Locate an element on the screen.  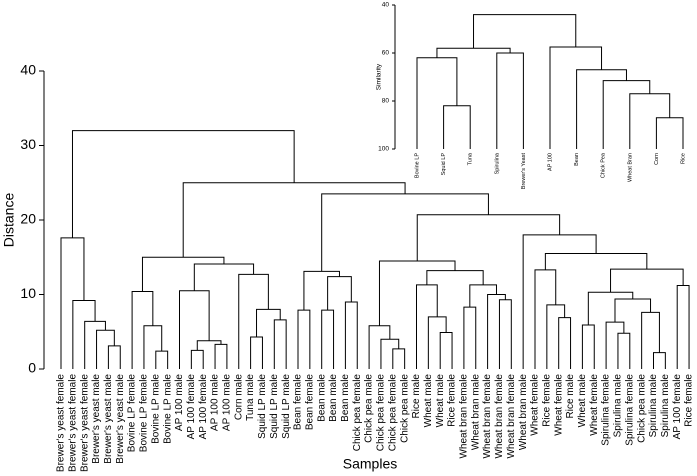
leaf-label: Tuna male is located at coordinates (250, 397).